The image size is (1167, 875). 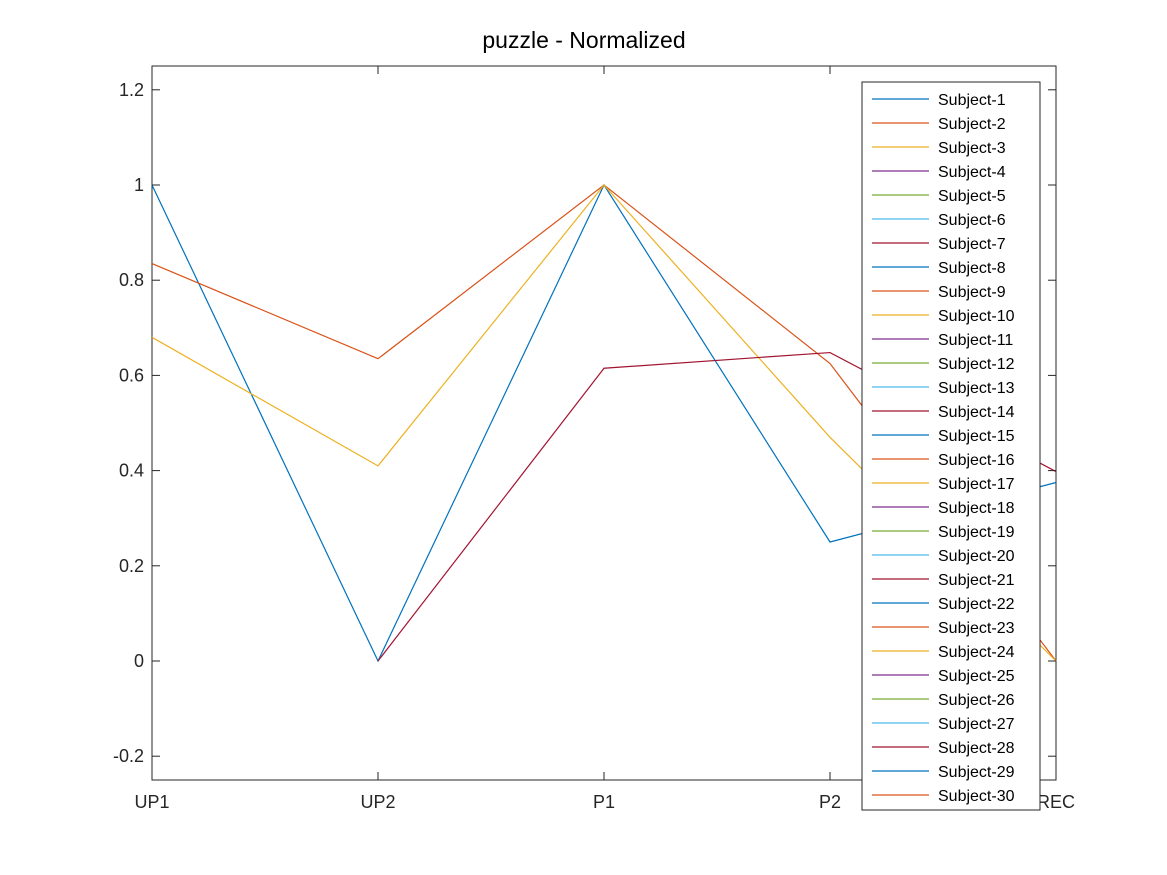 What do you see at coordinates (976, 556) in the screenshot?
I see `legend-entry: Subject-20` at bounding box center [976, 556].